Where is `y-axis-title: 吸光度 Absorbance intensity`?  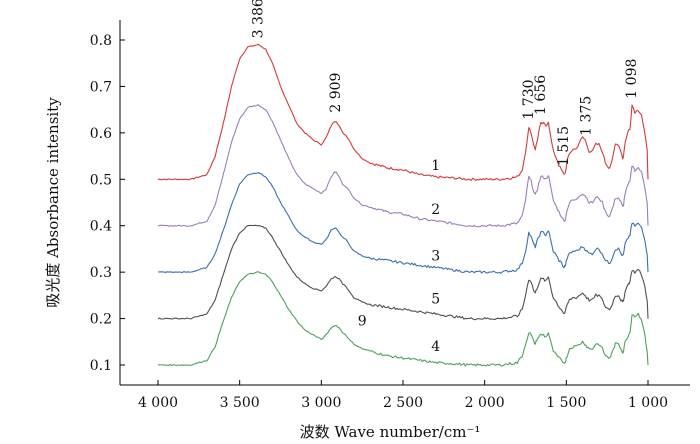
y-axis-title: 吸光度 Absorbance intensity is located at coordinates (53, 202).